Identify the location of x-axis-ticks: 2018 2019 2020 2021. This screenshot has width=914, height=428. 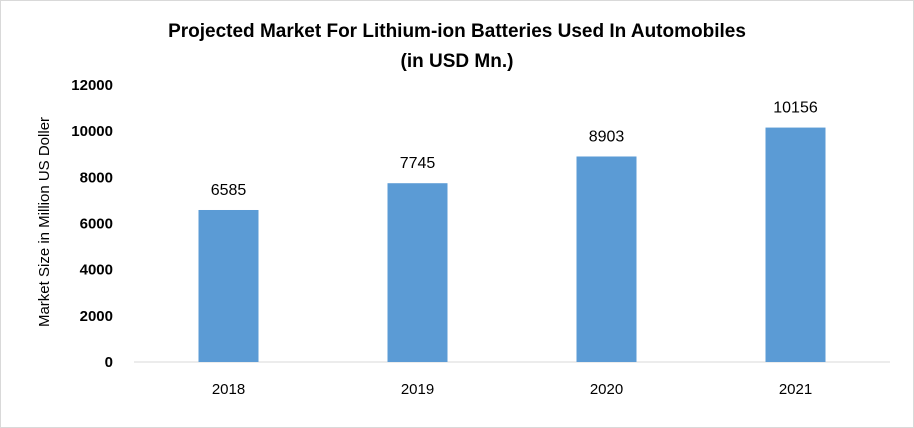
(512, 389).